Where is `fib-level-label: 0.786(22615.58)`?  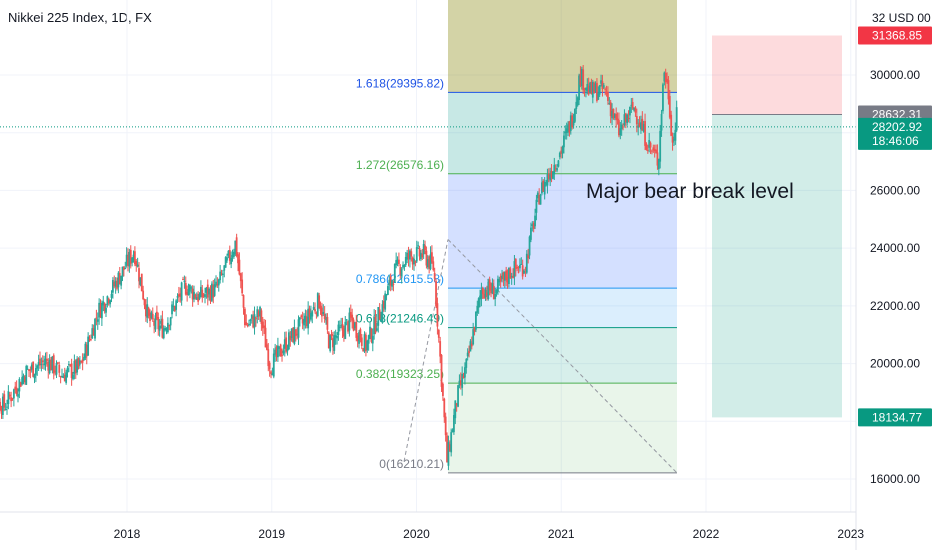
fib-level-label: 0.786(22615.58) is located at coordinates (400, 279).